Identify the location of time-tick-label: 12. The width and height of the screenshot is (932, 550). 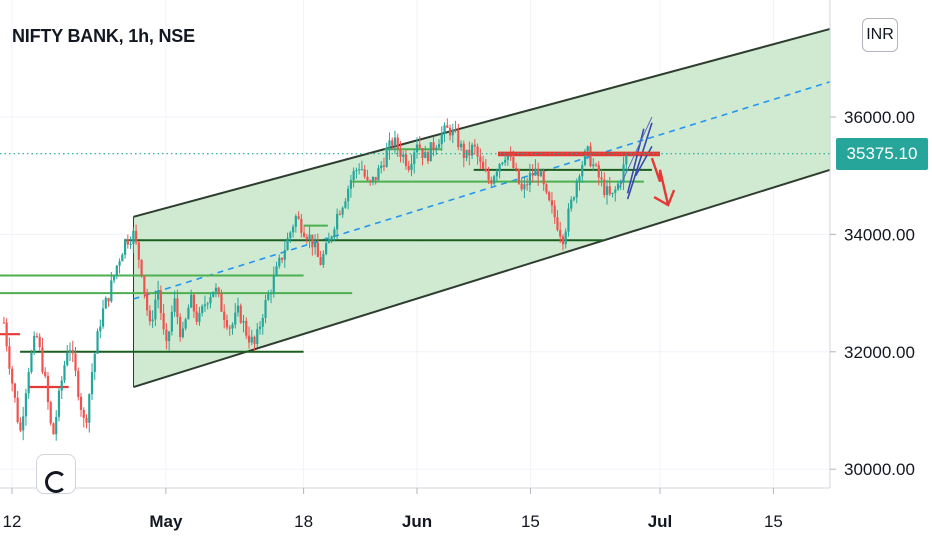
(12, 521).